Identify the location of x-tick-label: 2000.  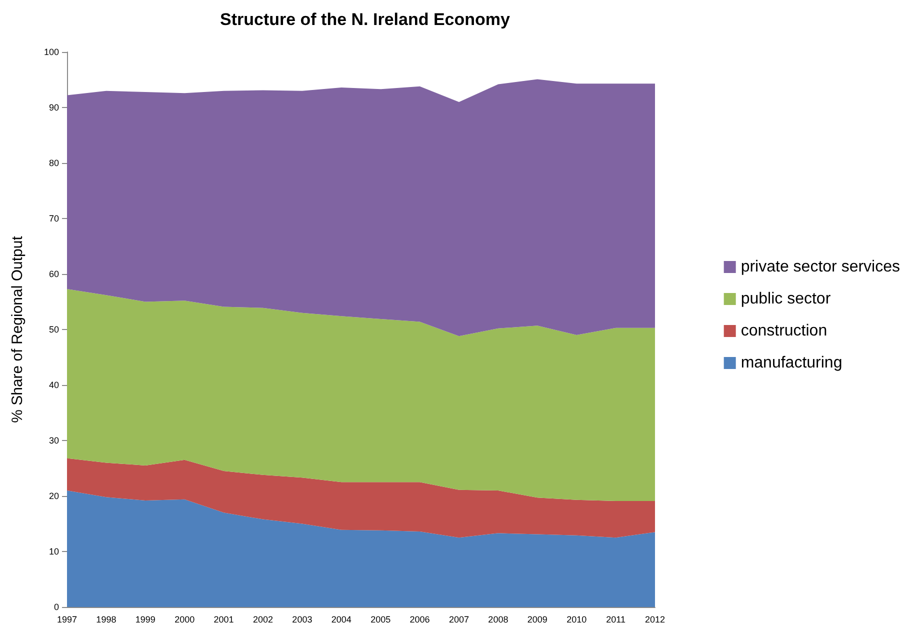
(184, 619).